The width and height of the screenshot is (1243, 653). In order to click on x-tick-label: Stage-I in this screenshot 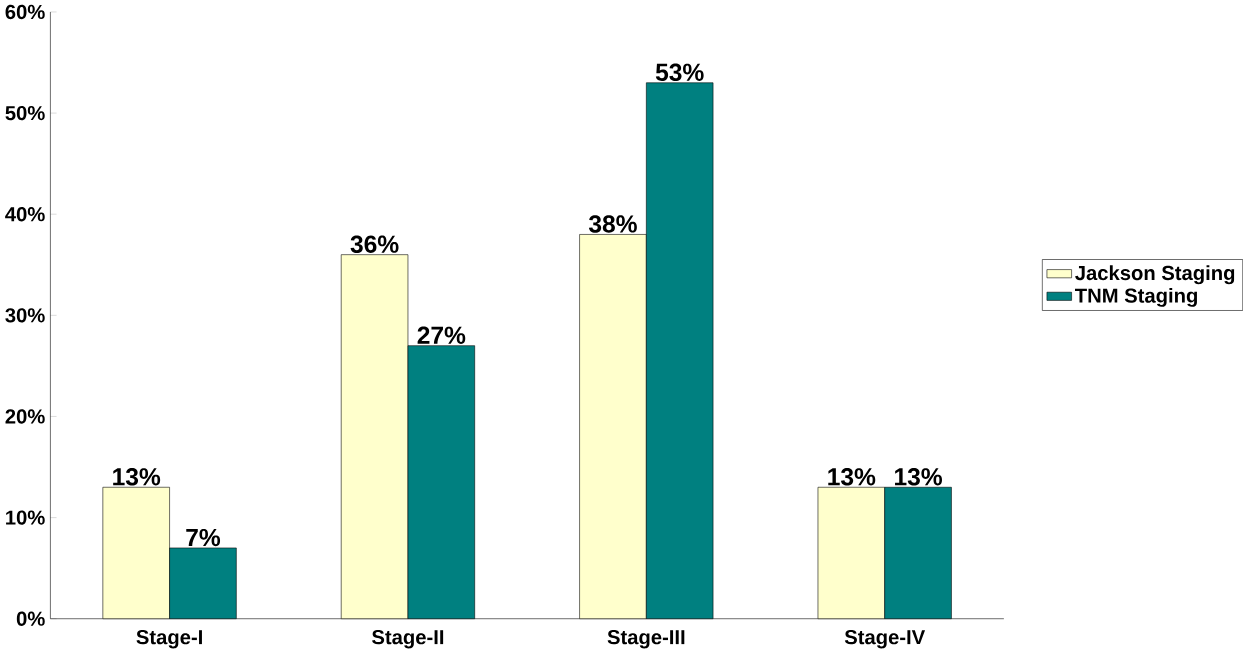, I will do `click(169, 639)`.